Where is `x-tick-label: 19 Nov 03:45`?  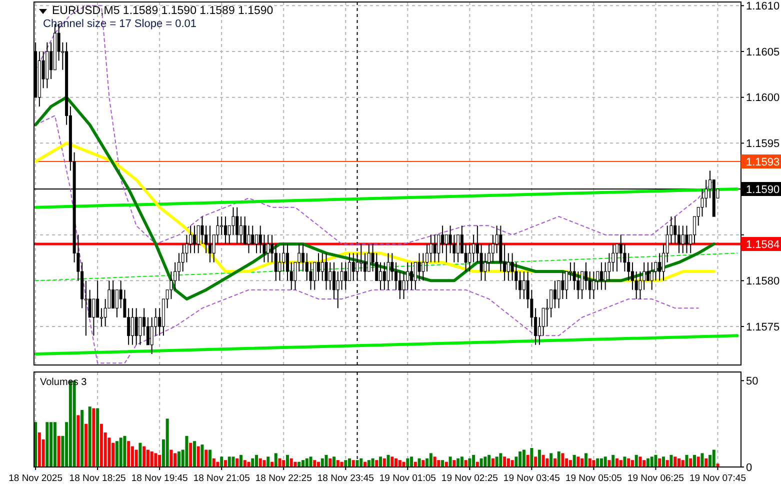 x-tick-label: 19 Nov 03:45 is located at coordinates (531, 478).